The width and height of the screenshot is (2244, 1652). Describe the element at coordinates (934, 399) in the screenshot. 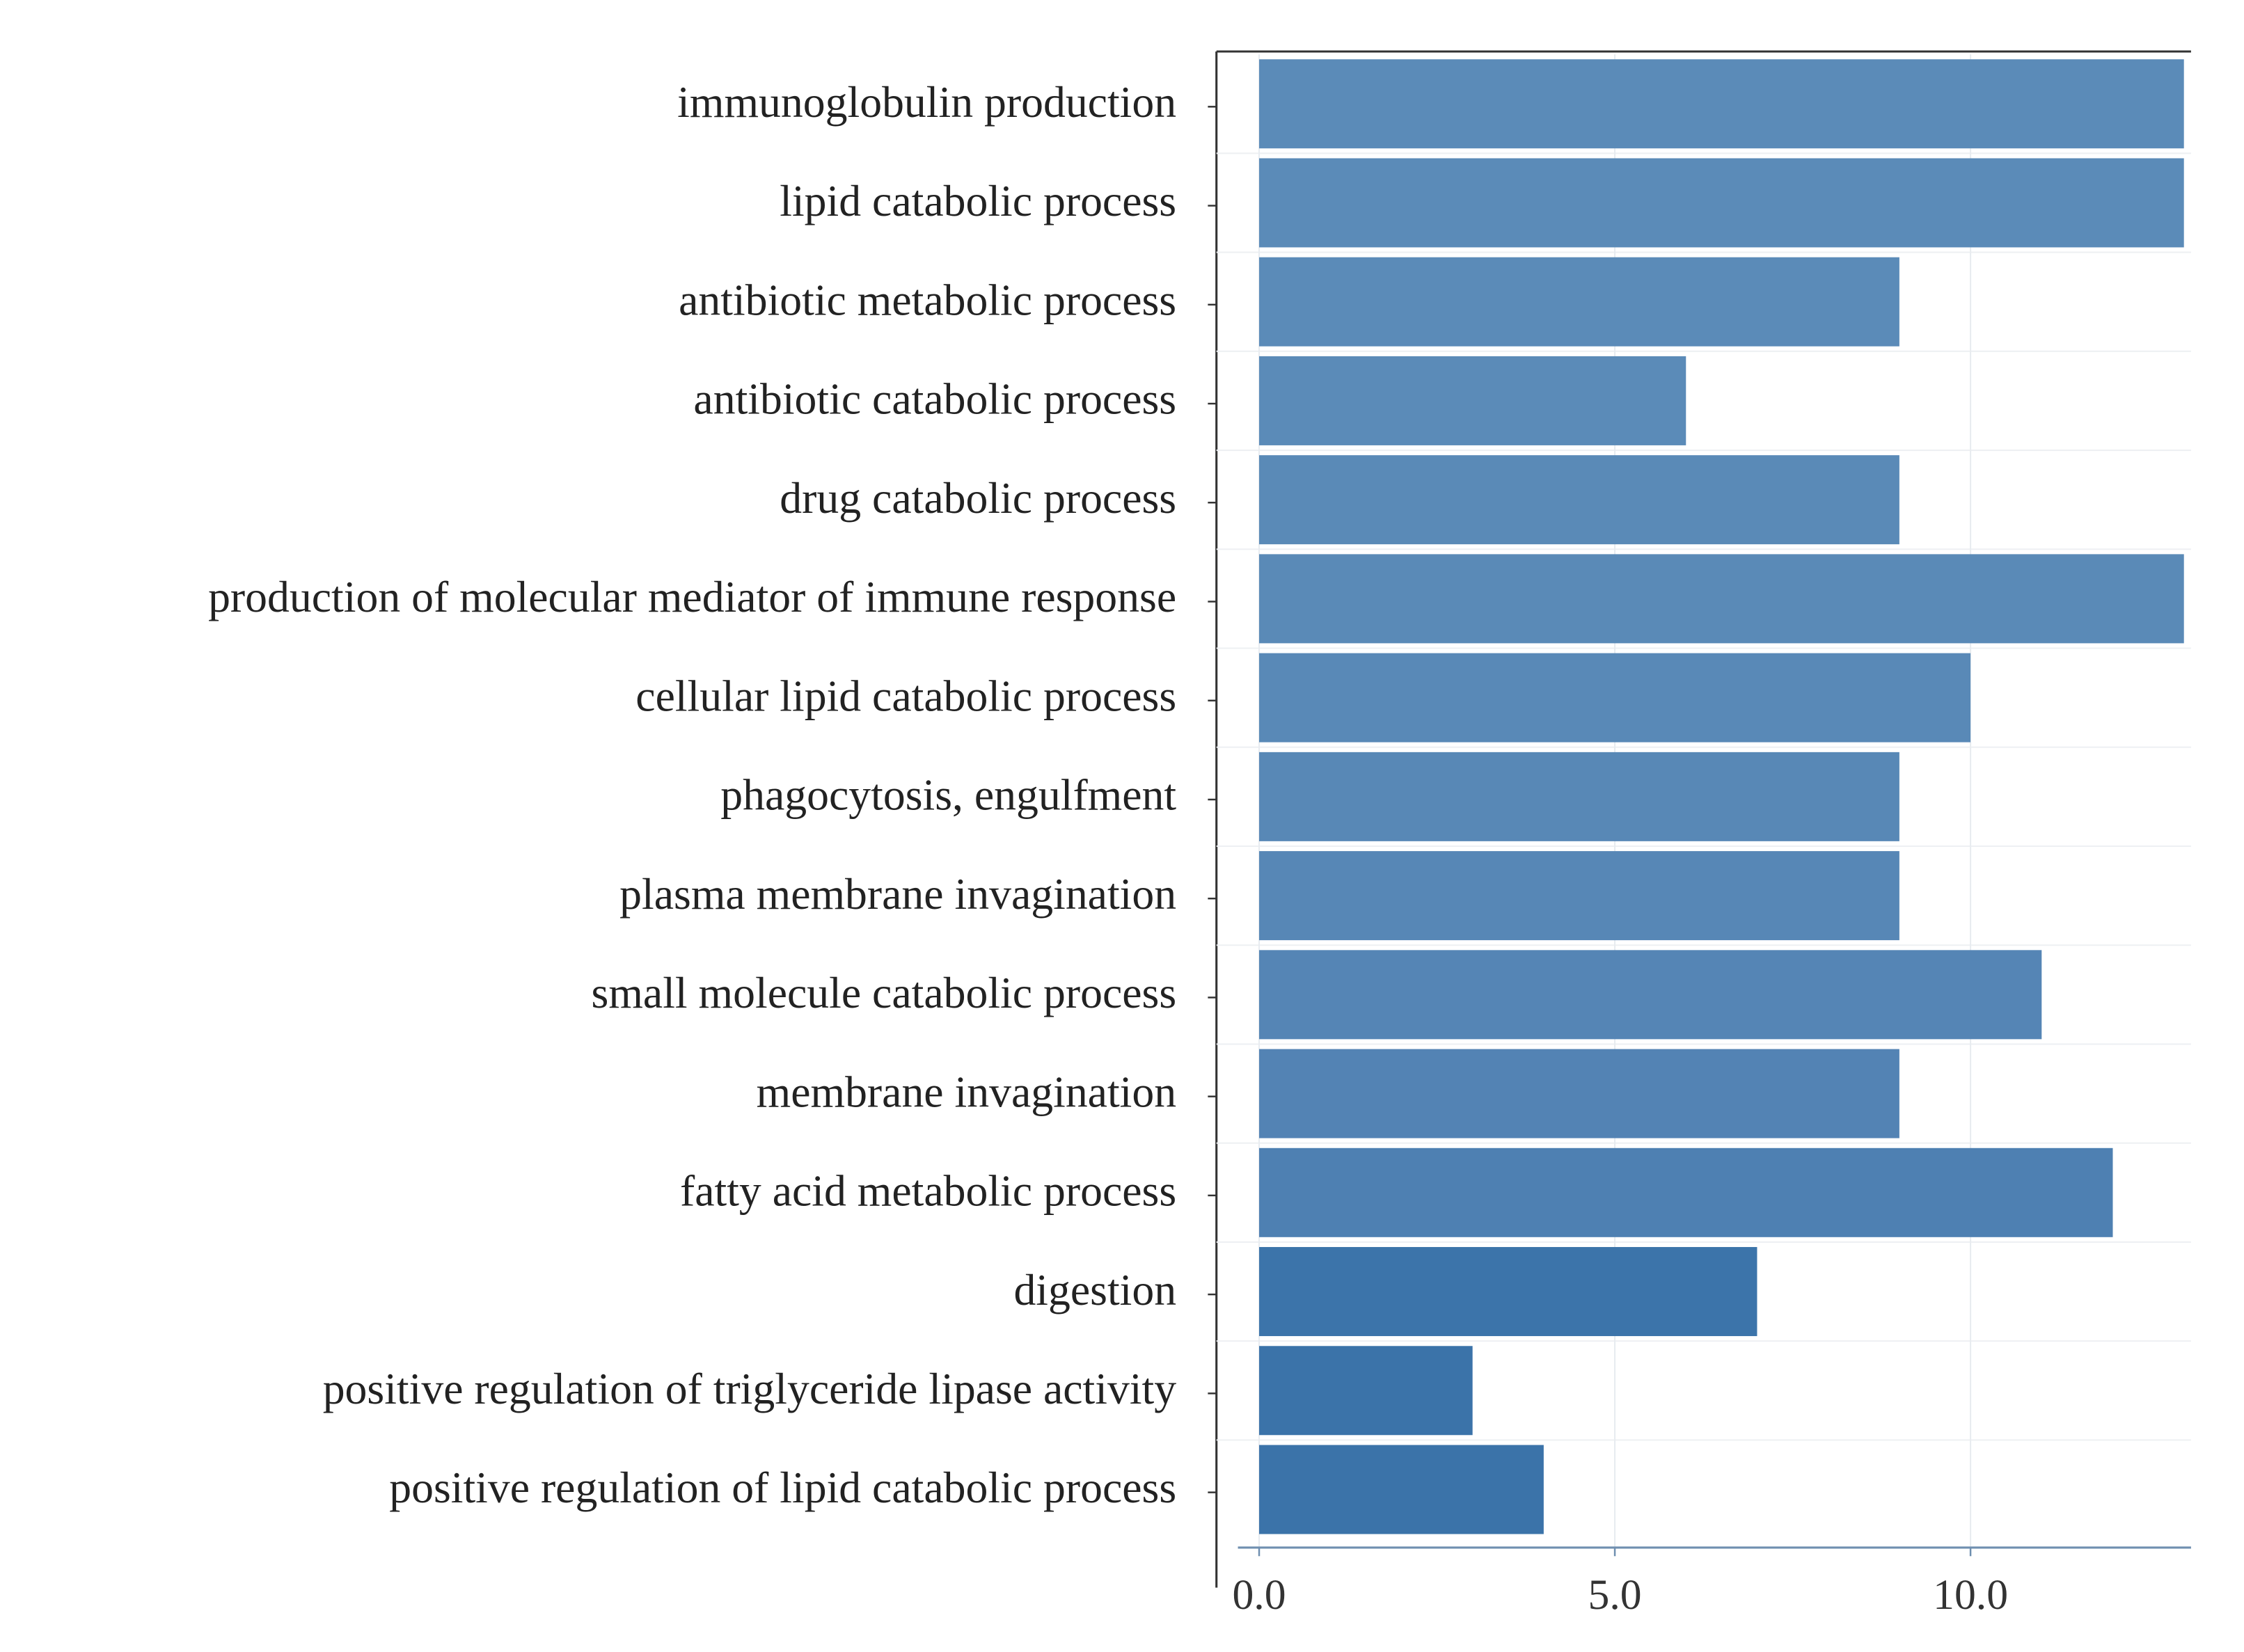

I see `y-tick-label: antibiotic catabolic process` at that location.